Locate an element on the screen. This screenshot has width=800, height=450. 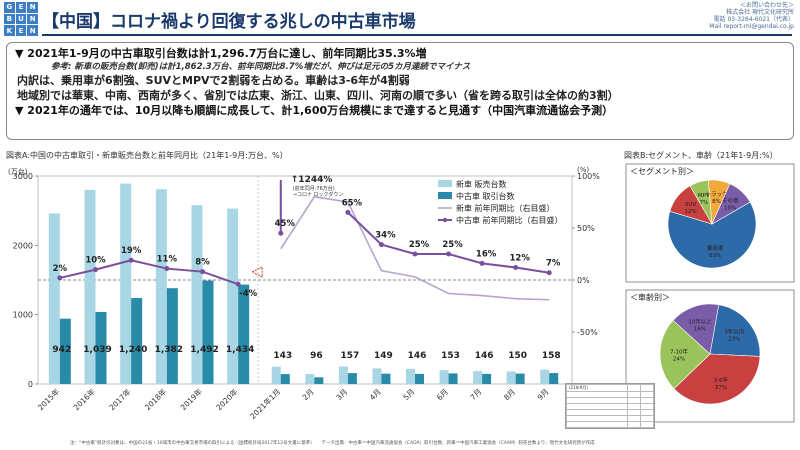
title-divider is located at coordinates (417, 35).